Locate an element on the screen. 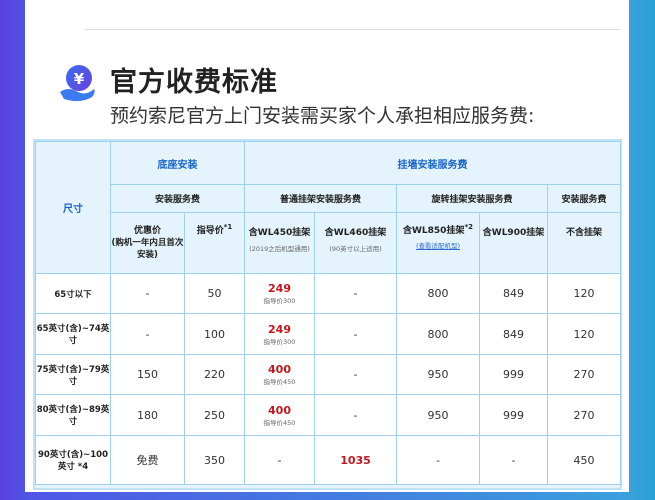 The height and width of the screenshot is (500, 655). table-row: 80英寸(含)~89英寸 180 250 400 指导价450-950 999 270 is located at coordinates (328, 415).